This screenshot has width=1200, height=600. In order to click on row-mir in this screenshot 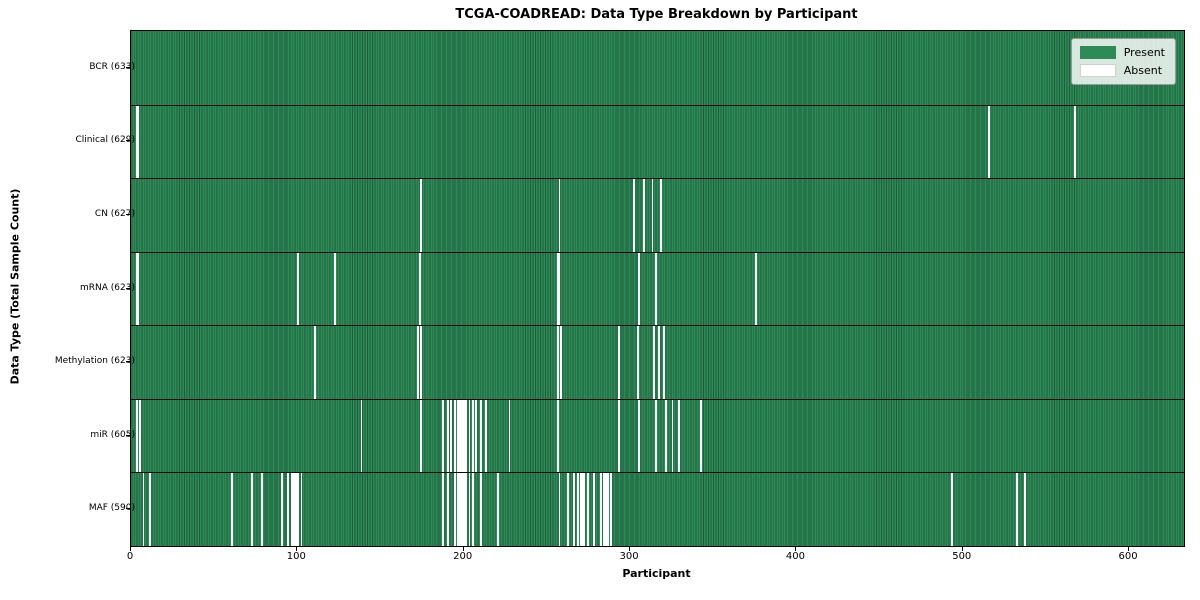, I will do `click(657, 435)`.